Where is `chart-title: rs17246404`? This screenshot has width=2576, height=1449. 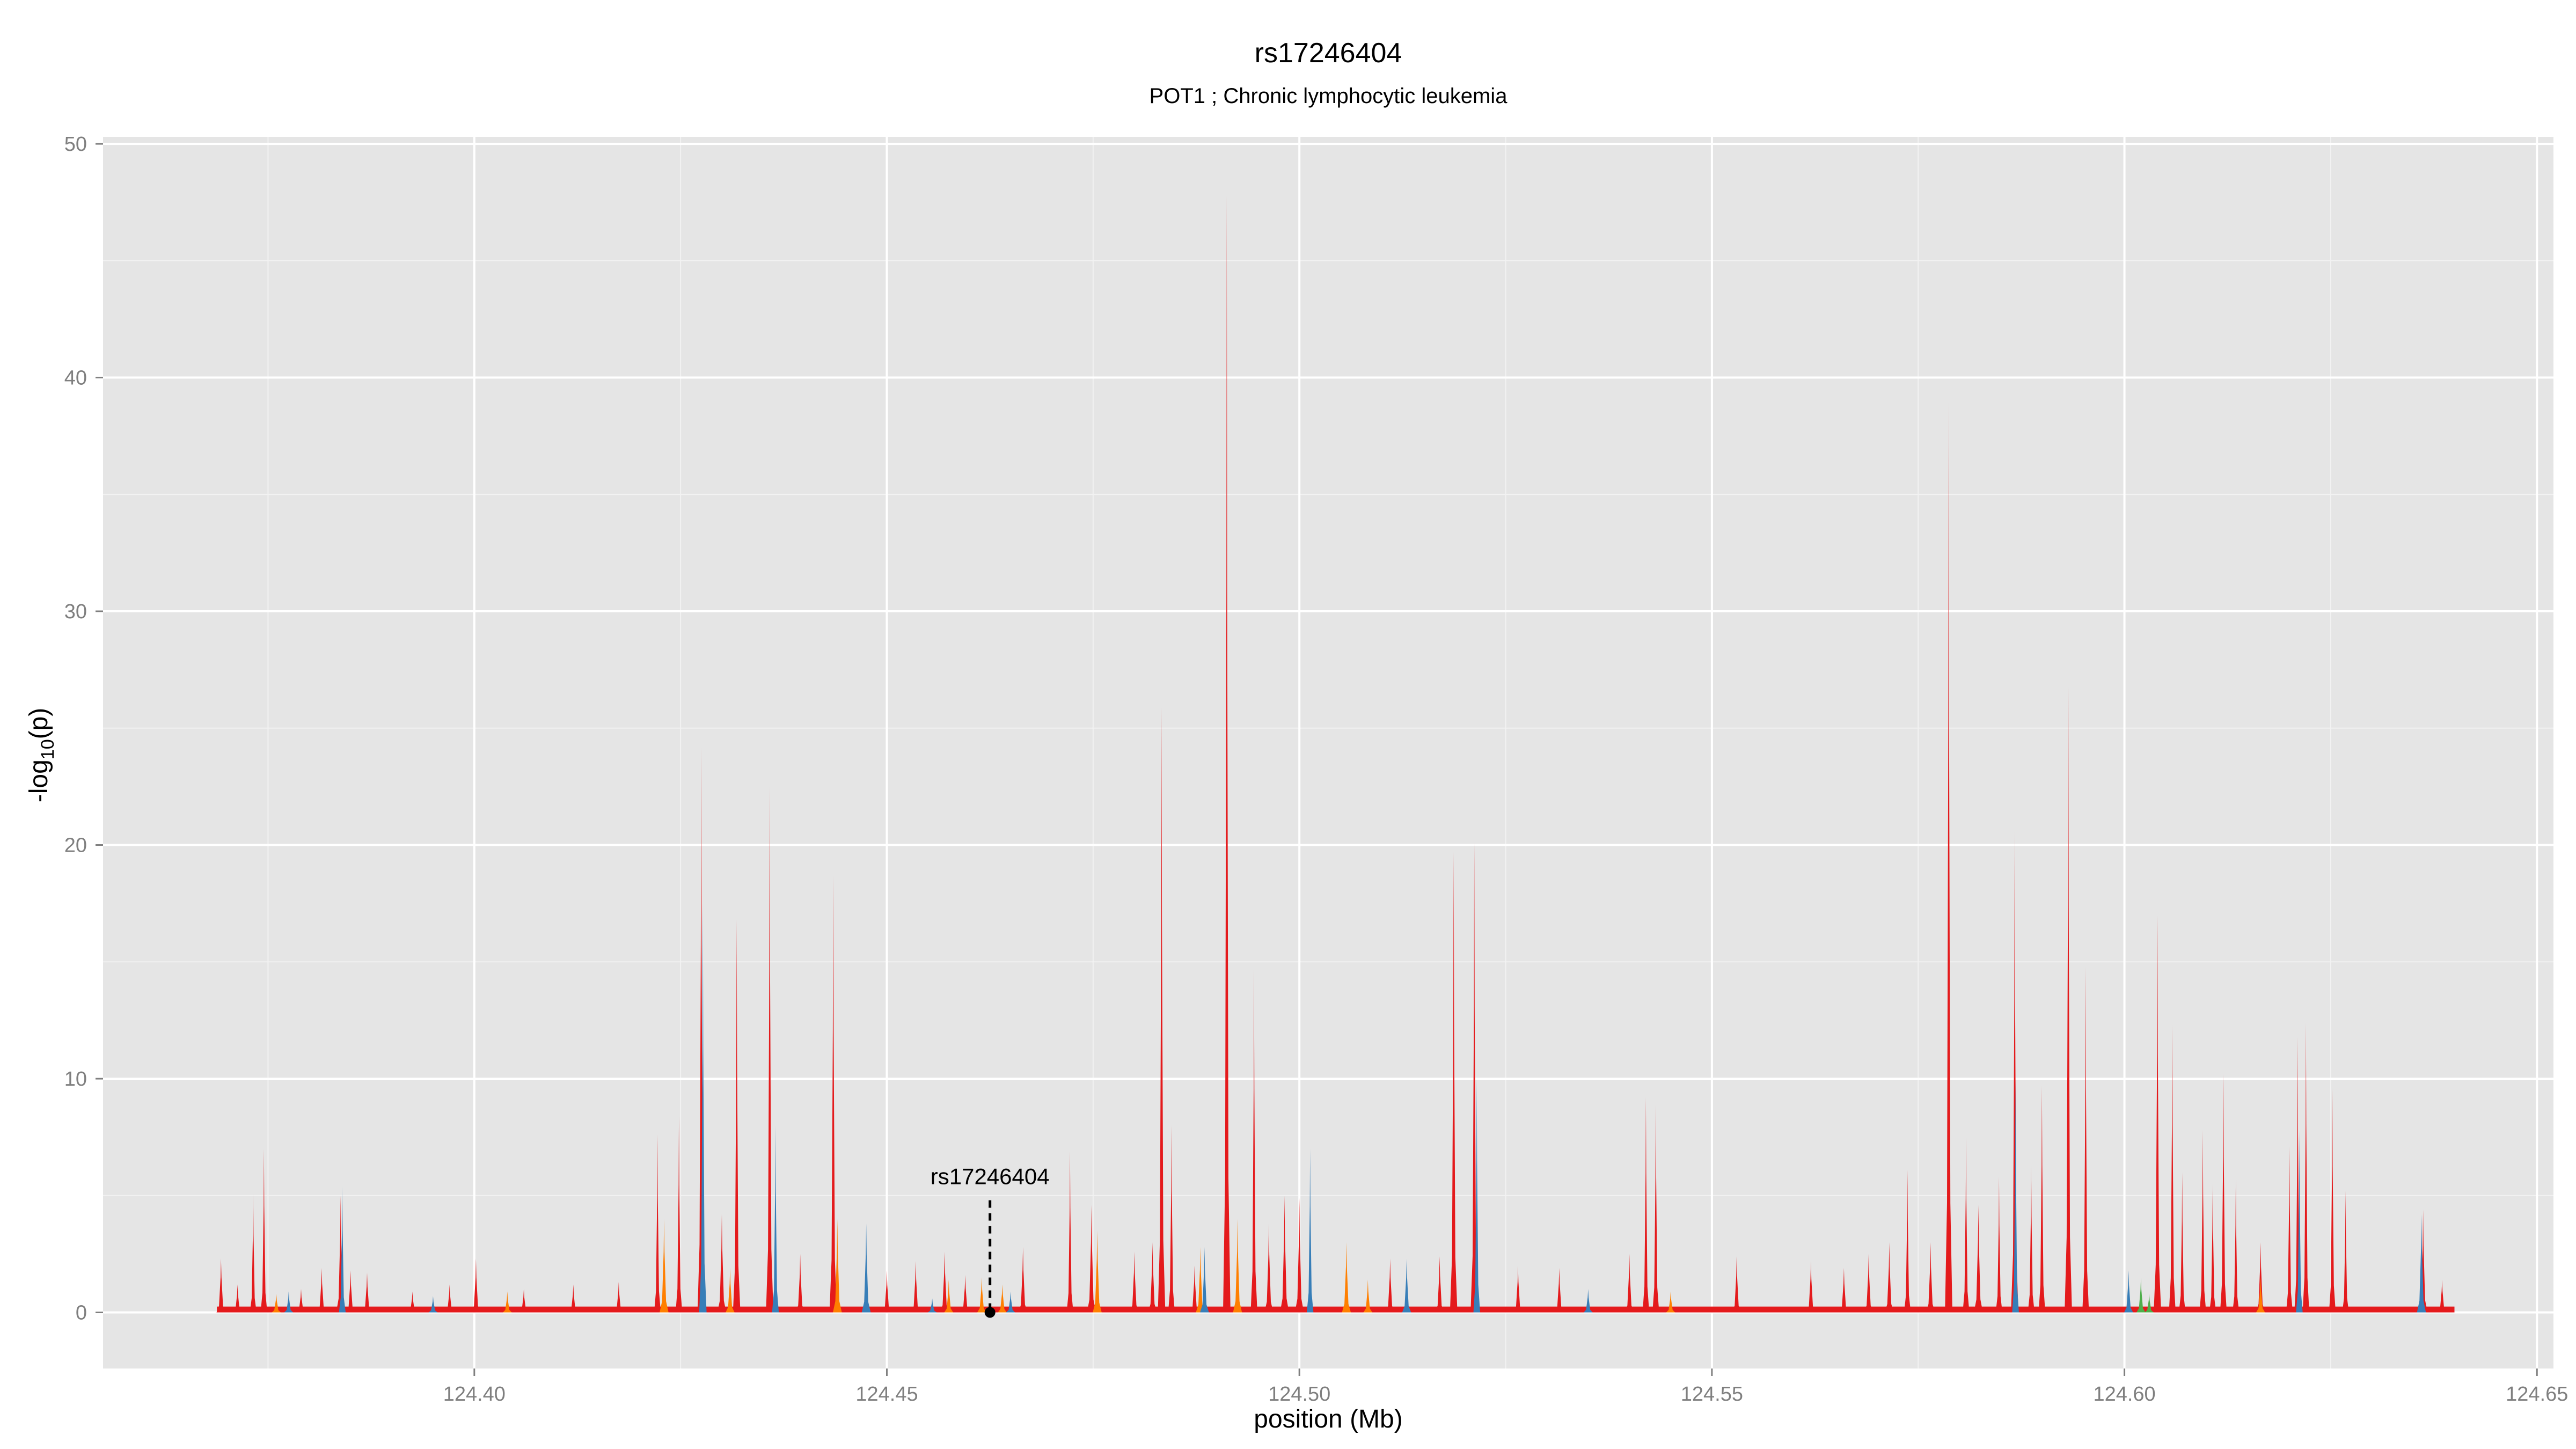
chart-title: rs17246404 is located at coordinates (1328, 53).